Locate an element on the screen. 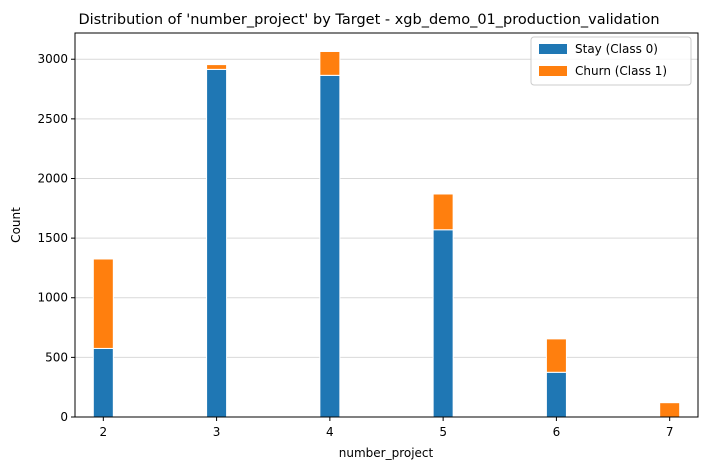 This screenshot has width=727, height=470. legend-box is located at coordinates (611, 61).